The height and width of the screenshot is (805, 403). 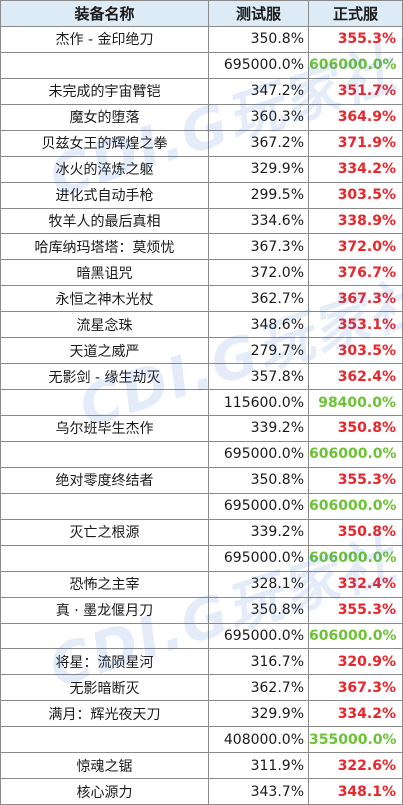 What do you see at coordinates (104, 377) in the screenshot?
I see `equipment-name-cell: 无影剑 - 缘生劫灭` at bounding box center [104, 377].